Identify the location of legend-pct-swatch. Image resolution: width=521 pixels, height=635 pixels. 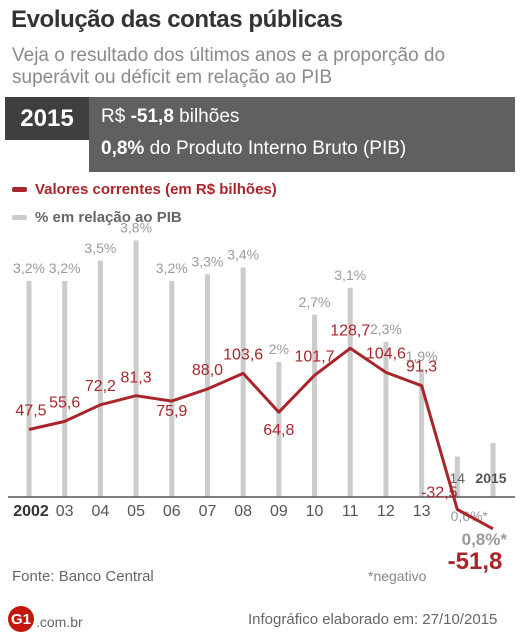
(19, 217).